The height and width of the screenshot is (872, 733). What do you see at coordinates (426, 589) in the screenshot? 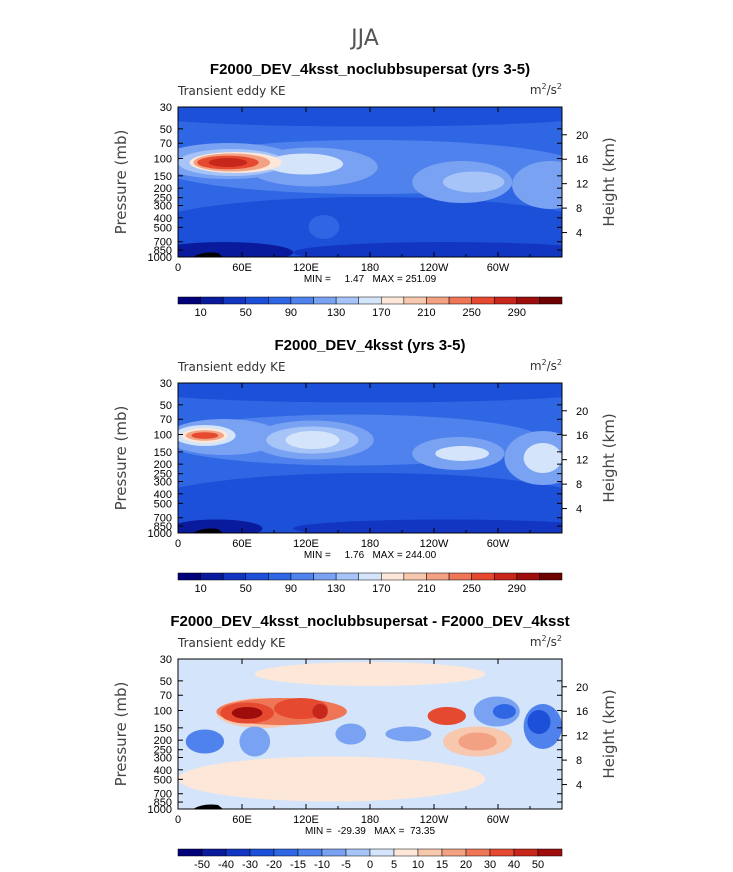
I see `colorbar-label: 210` at bounding box center [426, 589].